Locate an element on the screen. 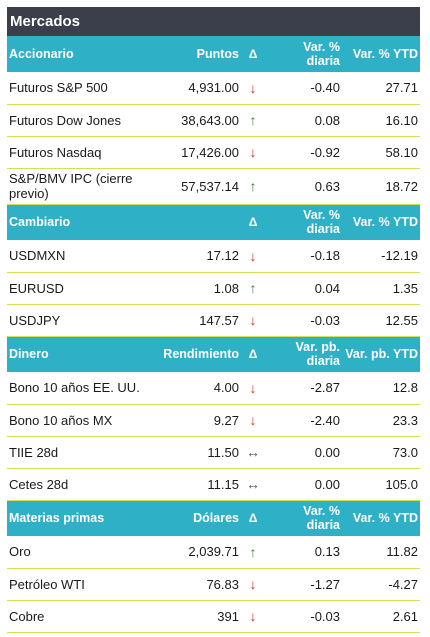 The height and width of the screenshot is (637, 430). value-header: Dólares is located at coordinates (195, 518).